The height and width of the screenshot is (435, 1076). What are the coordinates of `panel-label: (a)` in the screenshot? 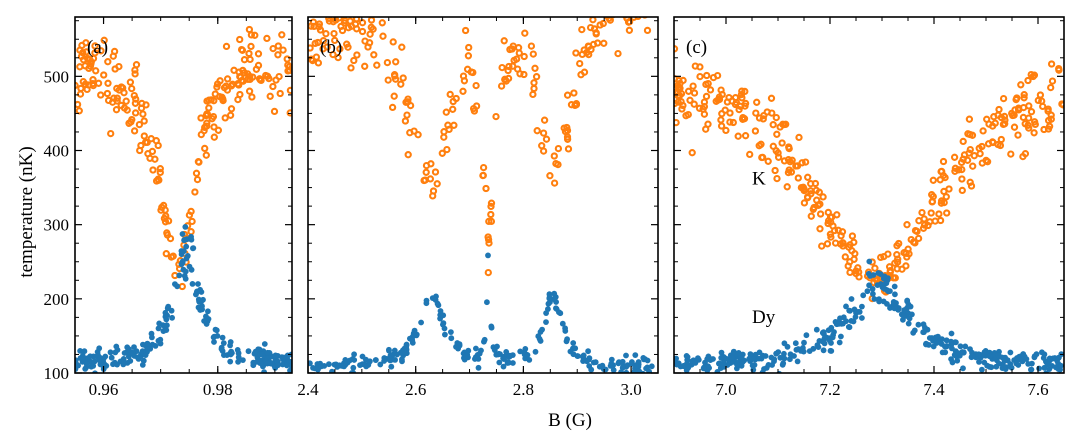 It's located at (97, 47).